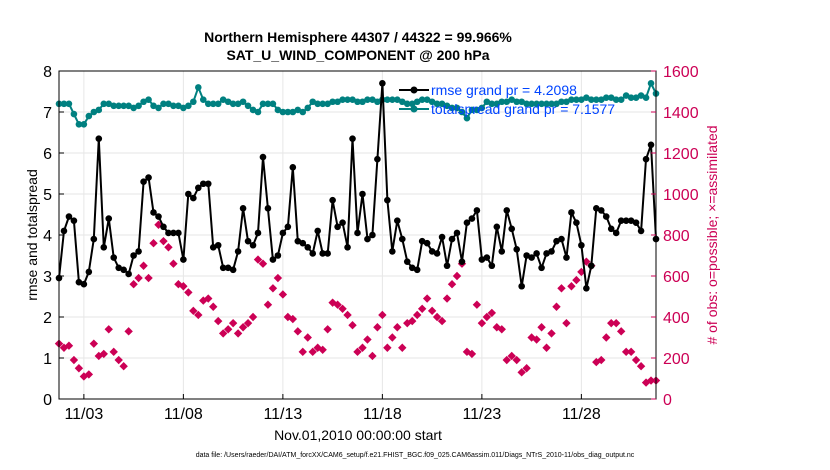 The height and width of the screenshot is (470, 830). What do you see at coordinates (357, 104) in the screenshot?
I see `totalspread-series` at bounding box center [357, 104].